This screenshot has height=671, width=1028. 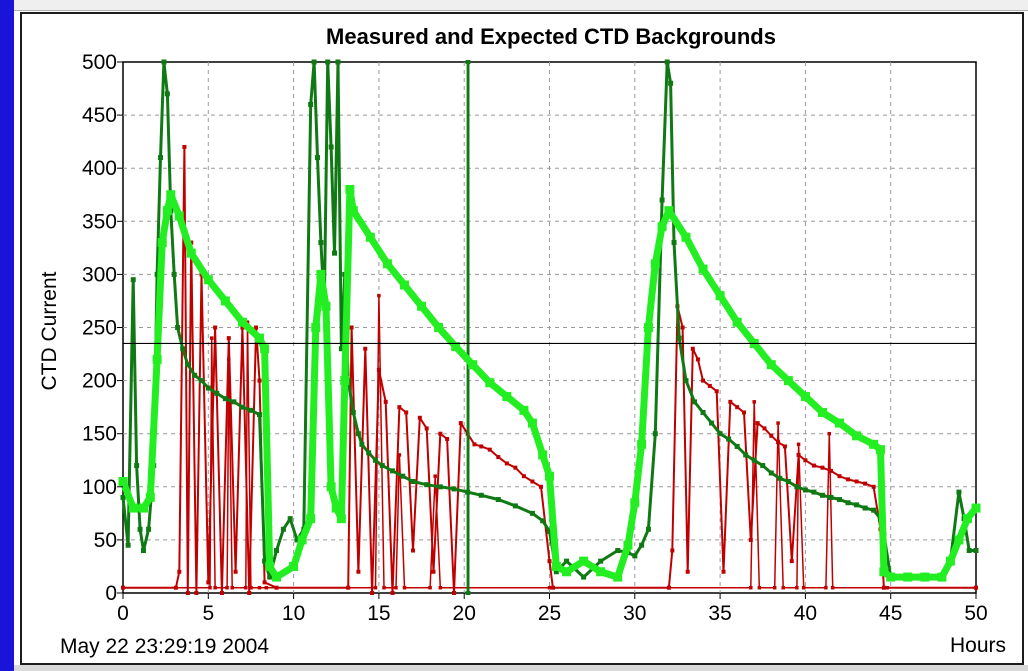 I want to click on x-tick-label: 0, so click(x=123, y=613).